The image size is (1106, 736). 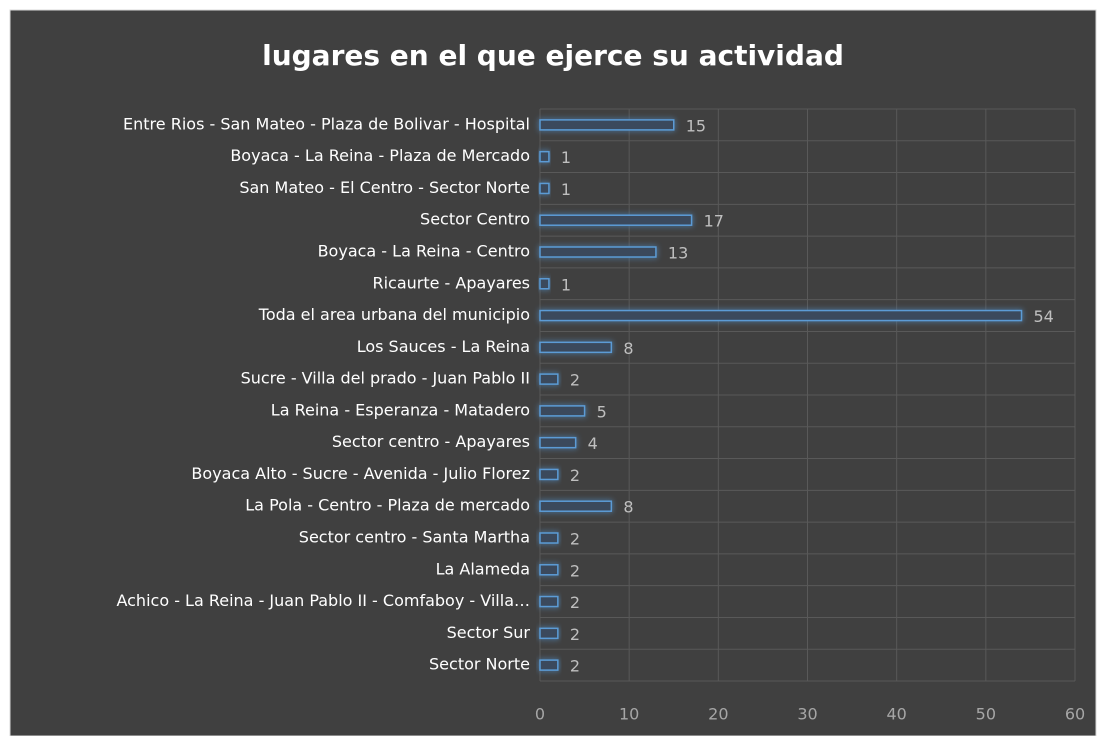 What do you see at coordinates (540, 714) in the screenshot?
I see `x-tick-label: 0` at bounding box center [540, 714].